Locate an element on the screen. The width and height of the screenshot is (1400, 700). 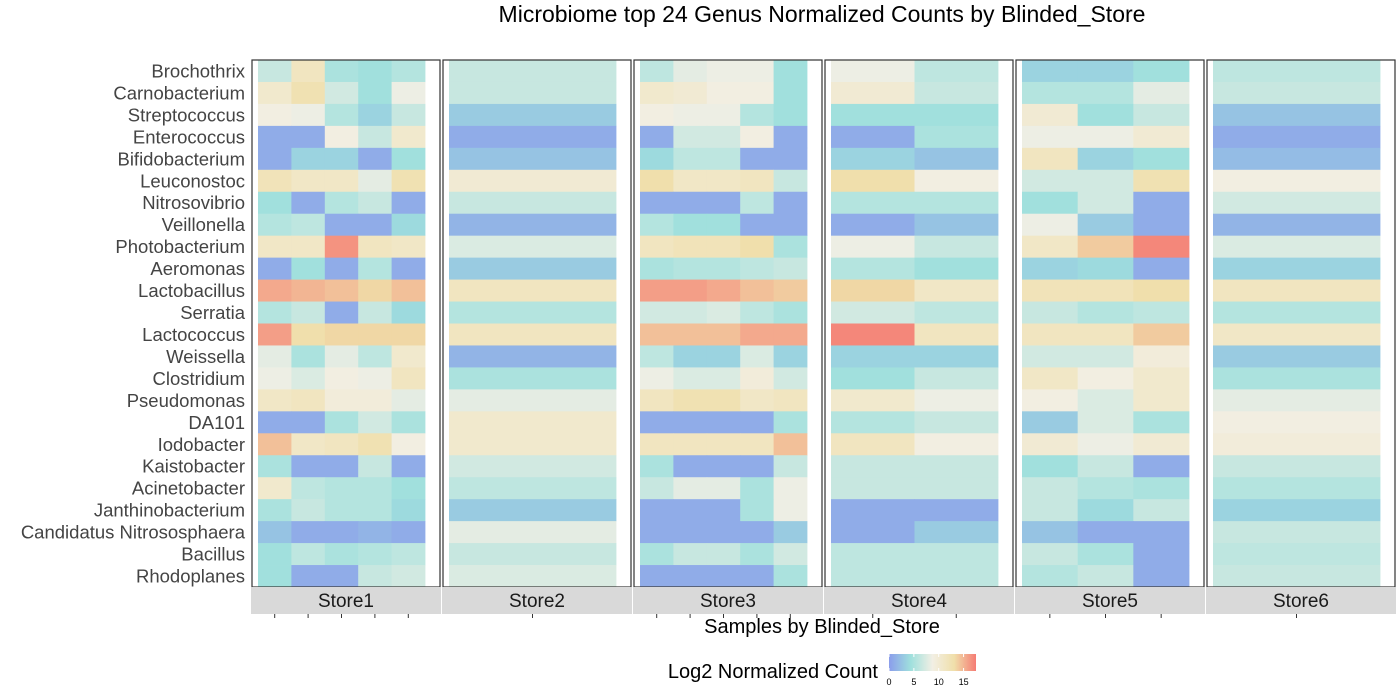
legend-title: Log2 Normalized Count is located at coordinates (773, 672).